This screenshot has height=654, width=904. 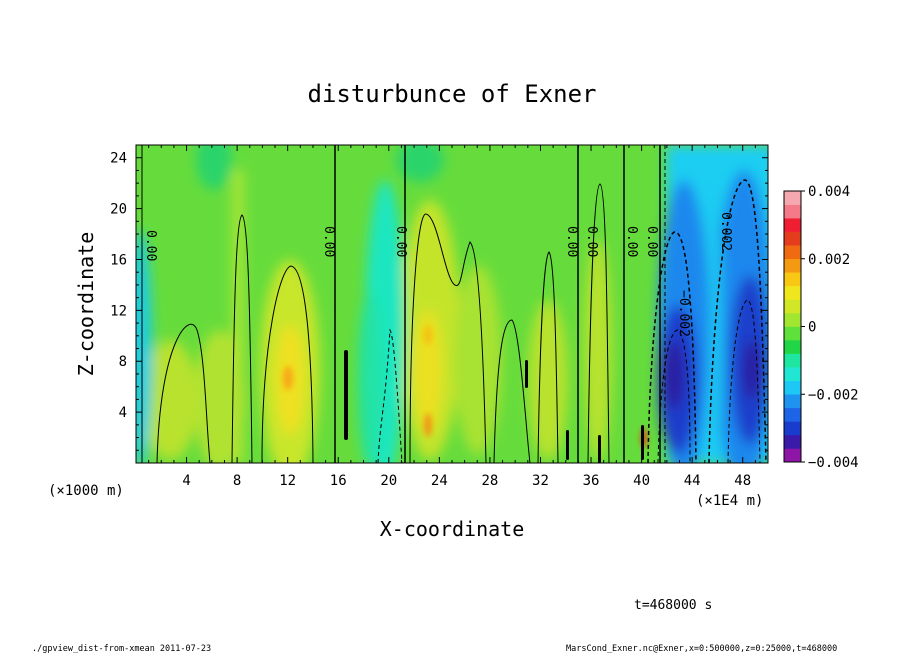 I want to click on x-tick-label: 8, so click(x=237, y=481).